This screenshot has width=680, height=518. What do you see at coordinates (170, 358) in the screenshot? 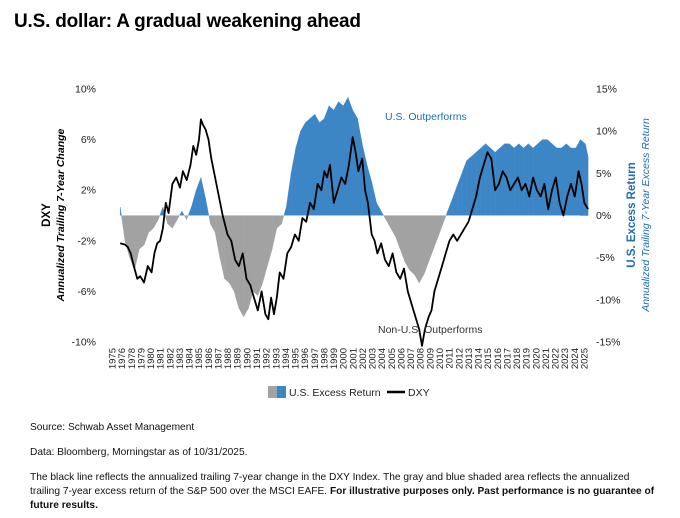
I see `x-tick-label: 1982` at bounding box center [170, 358].